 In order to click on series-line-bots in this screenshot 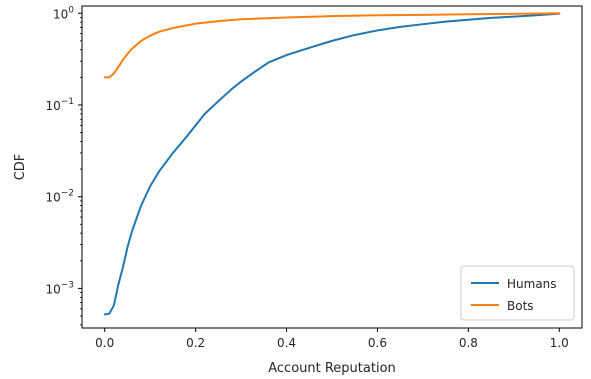, I will do `click(332, 45)`.